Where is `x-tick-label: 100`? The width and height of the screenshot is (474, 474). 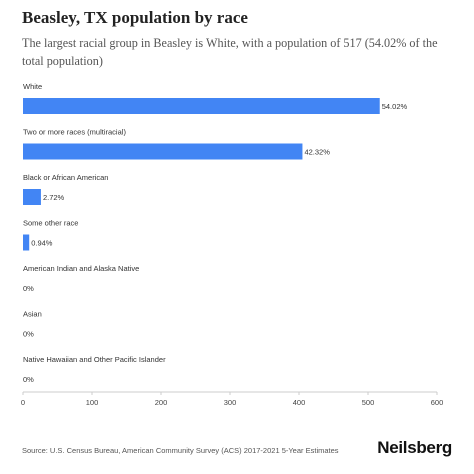
x-tick-label: 100 is located at coordinates (92, 402).